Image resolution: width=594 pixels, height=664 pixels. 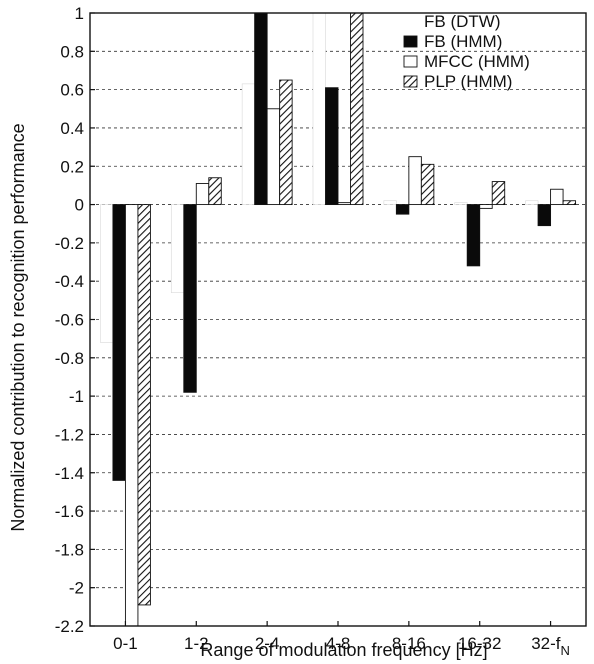 What do you see at coordinates (72, 51) in the screenshot?
I see `y-tick-label: 0.8` at bounding box center [72, 51].